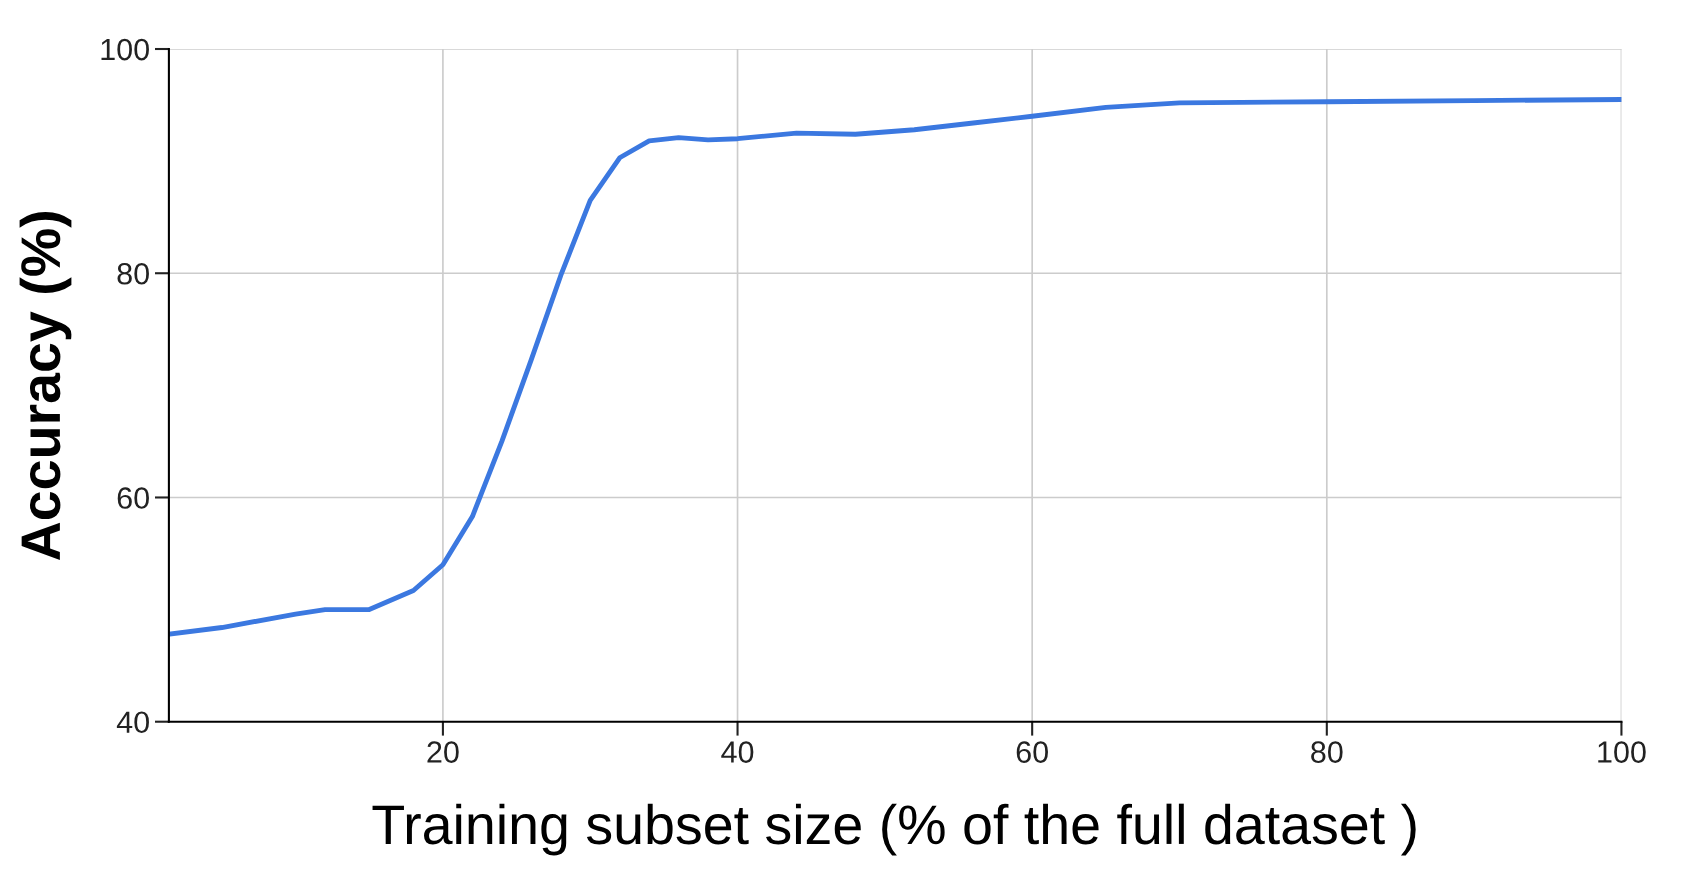  I want to click on x-axis-title: Training subset size (% of the full dataset ), so click(894, 829).